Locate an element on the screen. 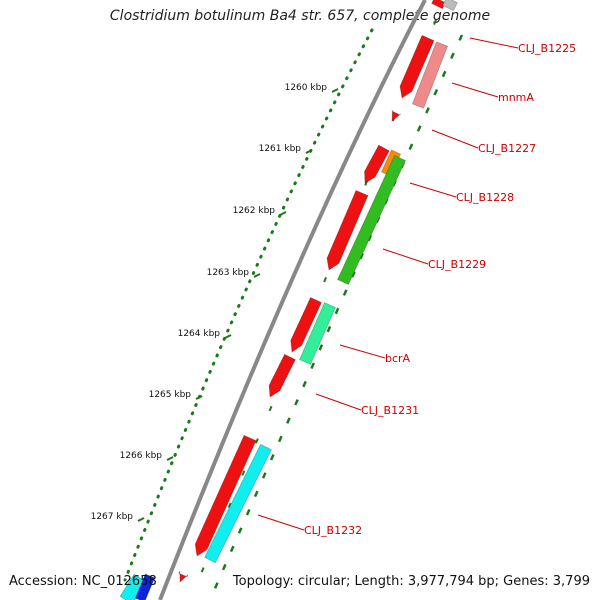 The width and height of the screenshot is (600, 600). gene-label: bcrA is located at coordinates (398, 358).